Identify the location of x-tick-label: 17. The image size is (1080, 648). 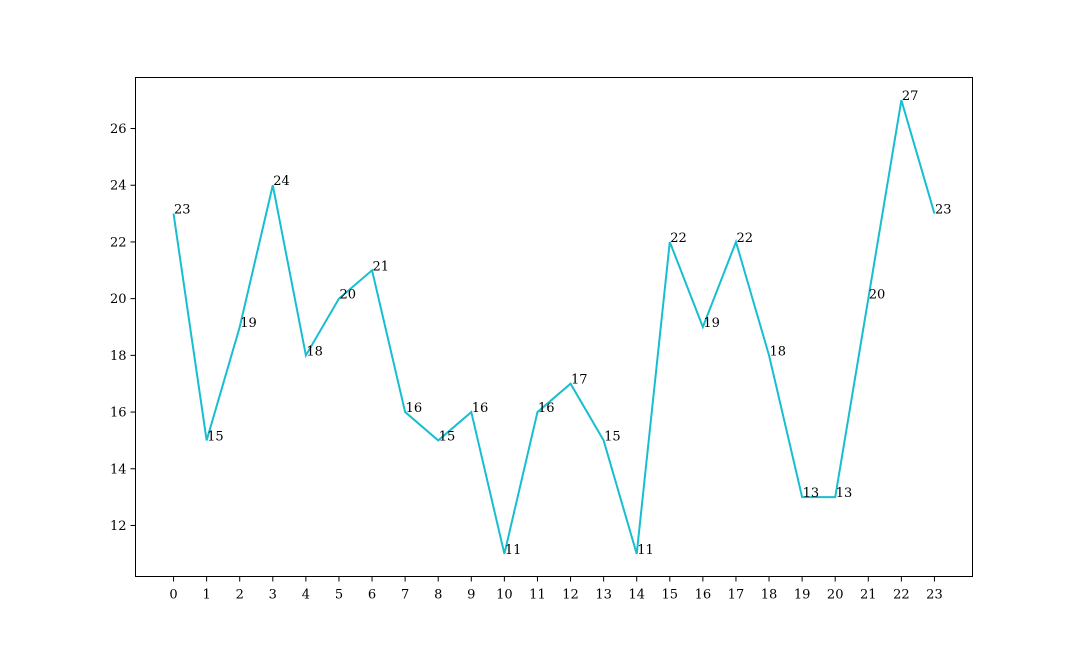
(736, 595).